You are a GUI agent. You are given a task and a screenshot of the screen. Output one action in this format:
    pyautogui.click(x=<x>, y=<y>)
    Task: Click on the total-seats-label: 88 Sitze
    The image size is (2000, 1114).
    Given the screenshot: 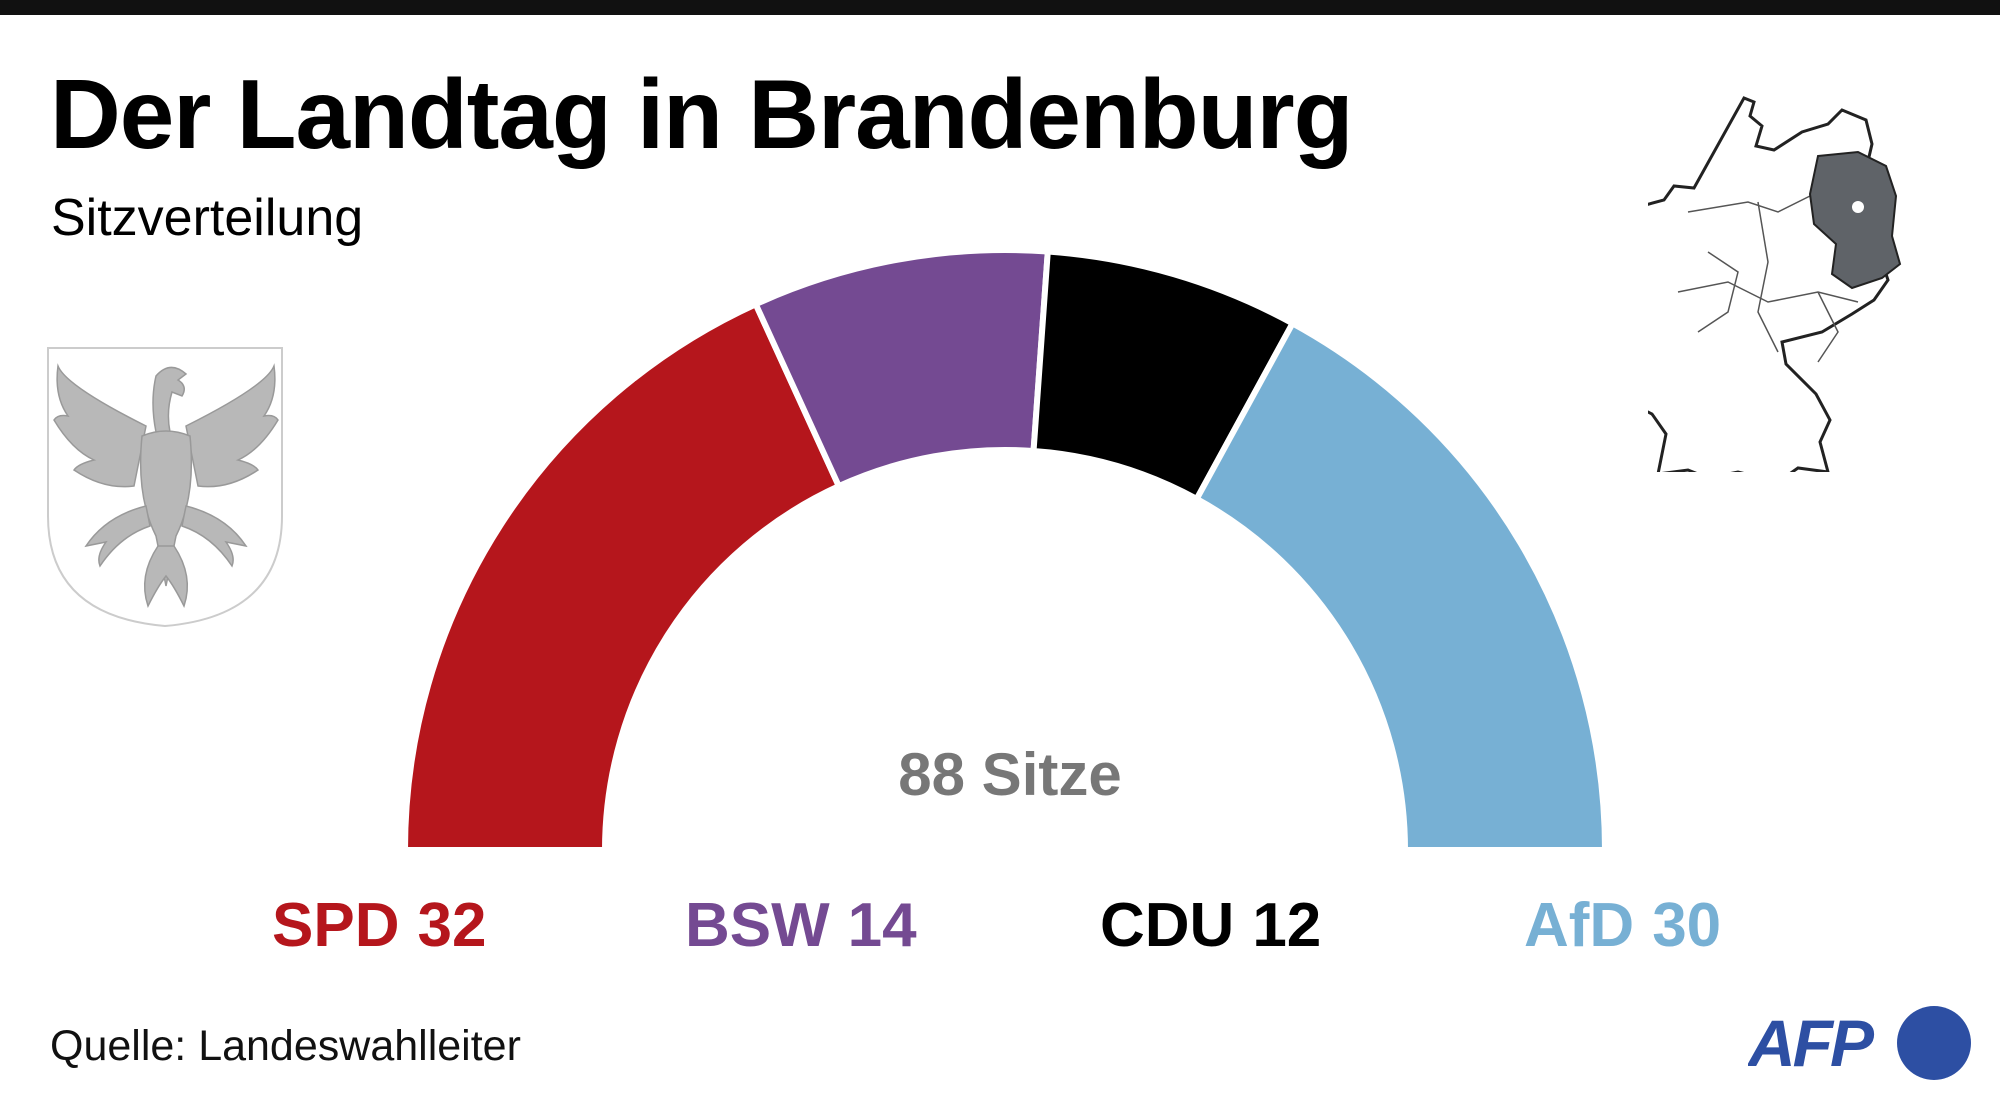 What is the action you would take?
    pyautogui.click(x=1010, y=774)
    